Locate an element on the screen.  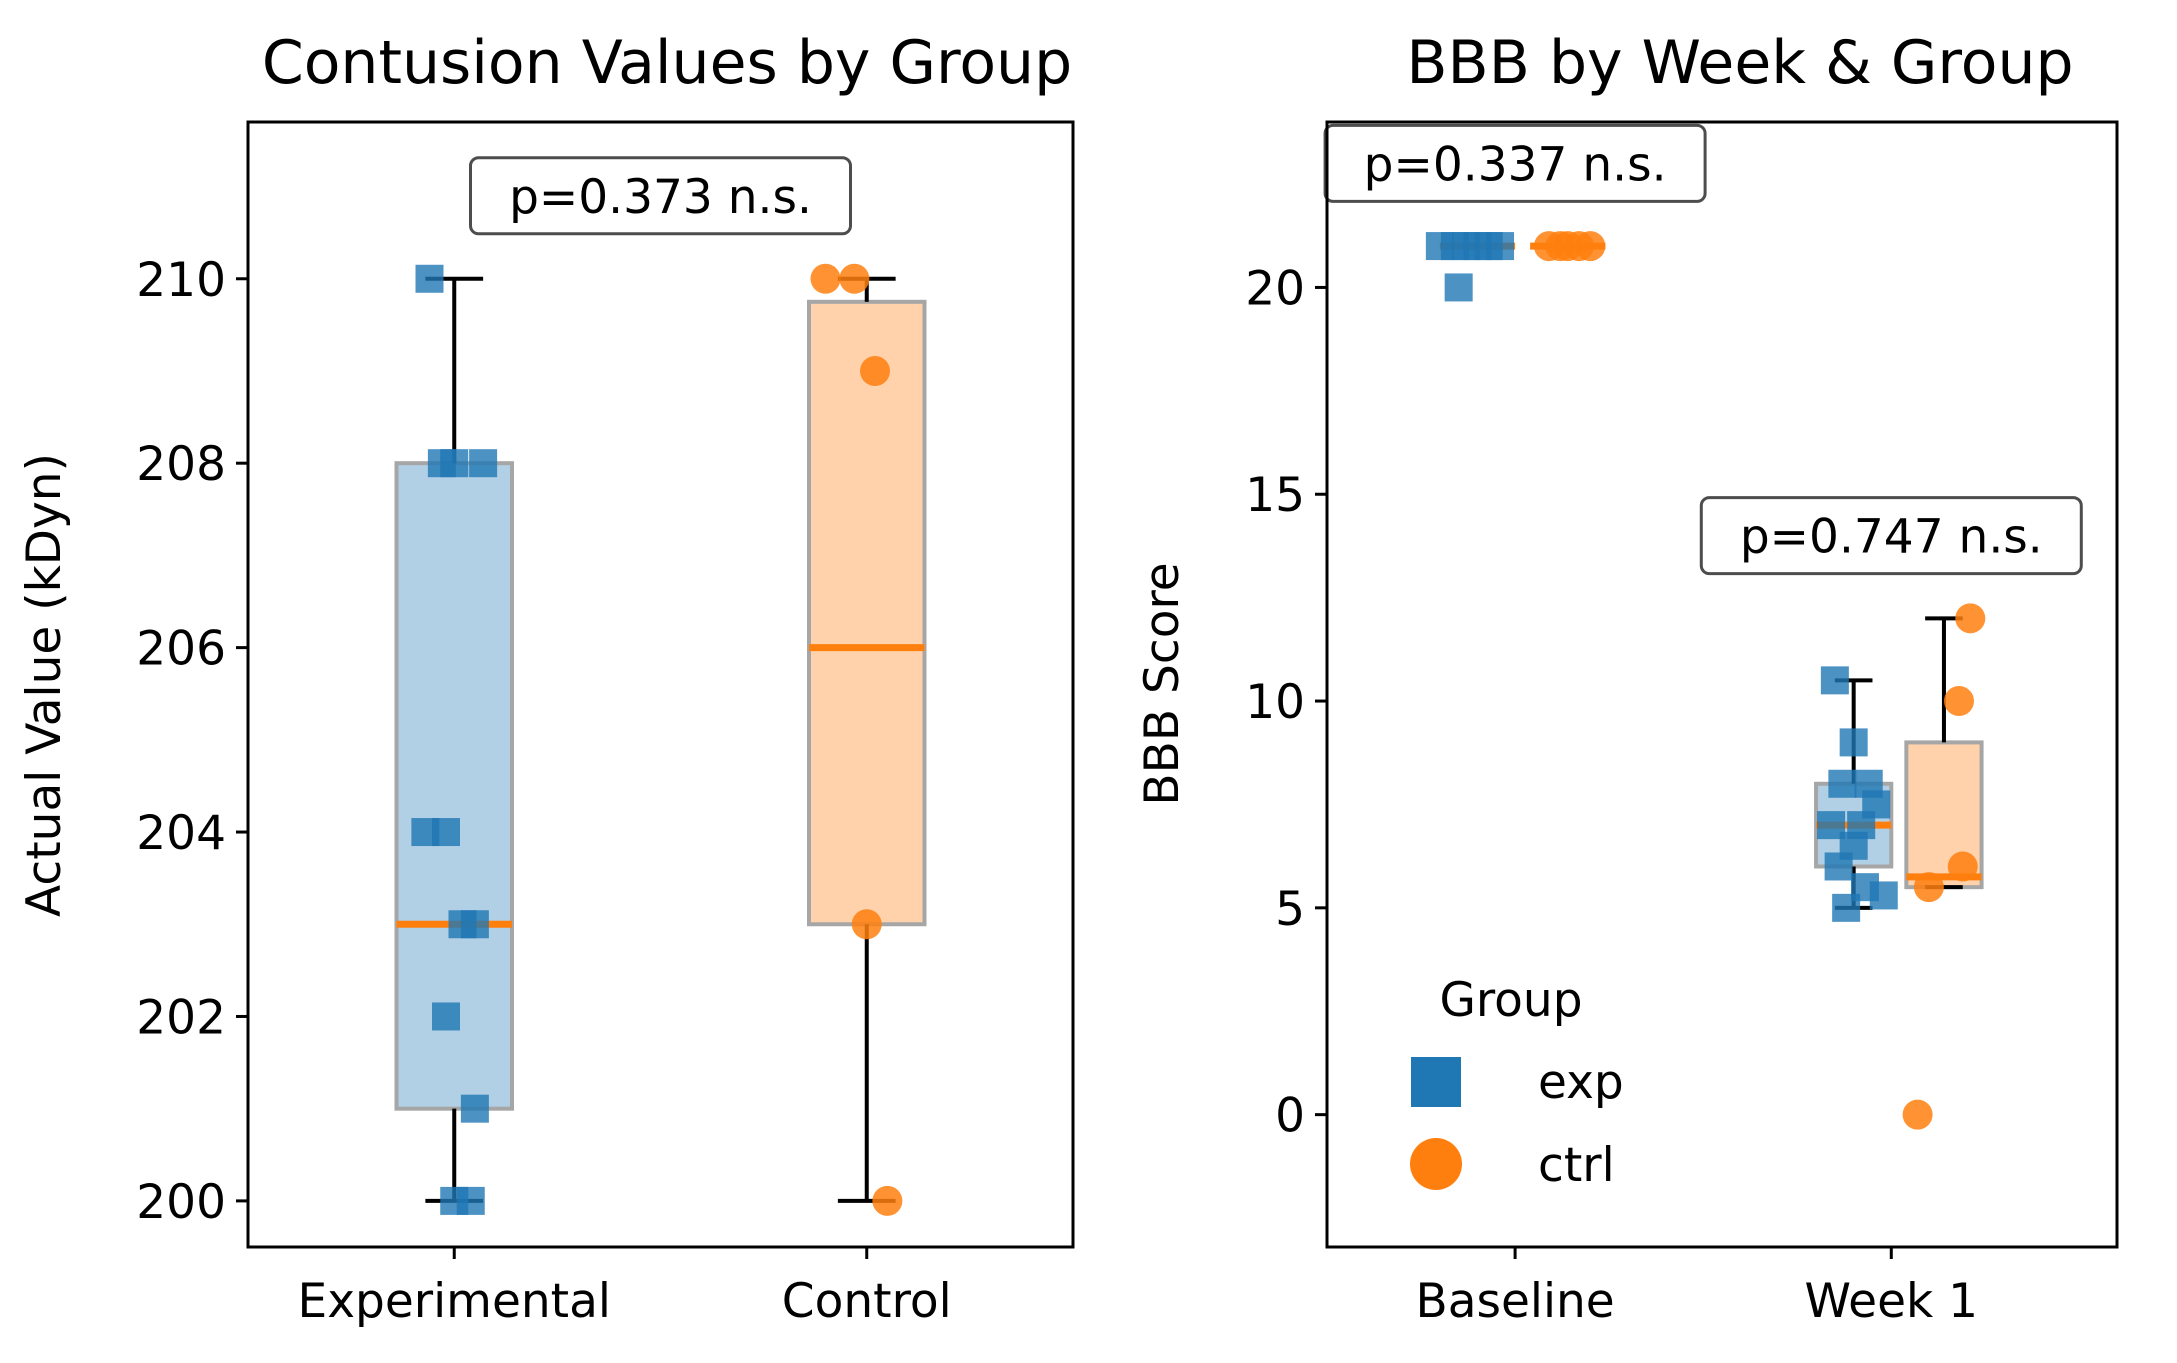
annotations: p=0.373 n.s. is located at coordinates (660, 196).